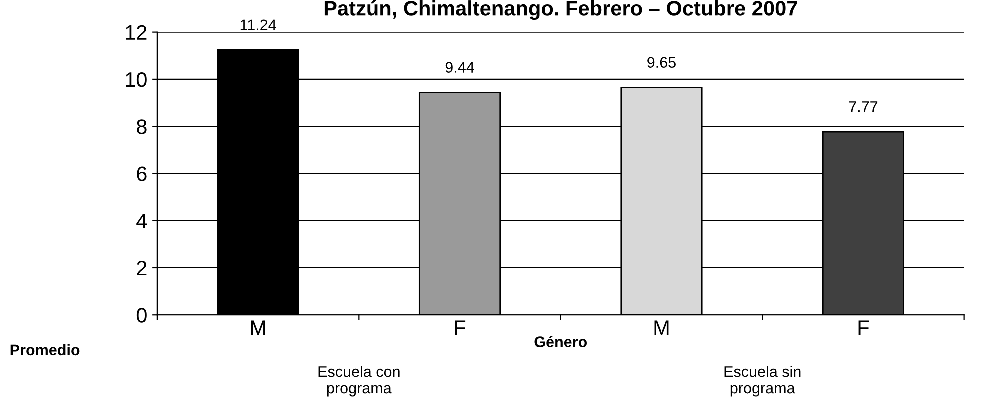 The height and width of the screenshot is (404, 984). What do you see at coordinates (662, 62) in the screenshot?
I see `data-label: 9.65` at bounding box center [662, 62].